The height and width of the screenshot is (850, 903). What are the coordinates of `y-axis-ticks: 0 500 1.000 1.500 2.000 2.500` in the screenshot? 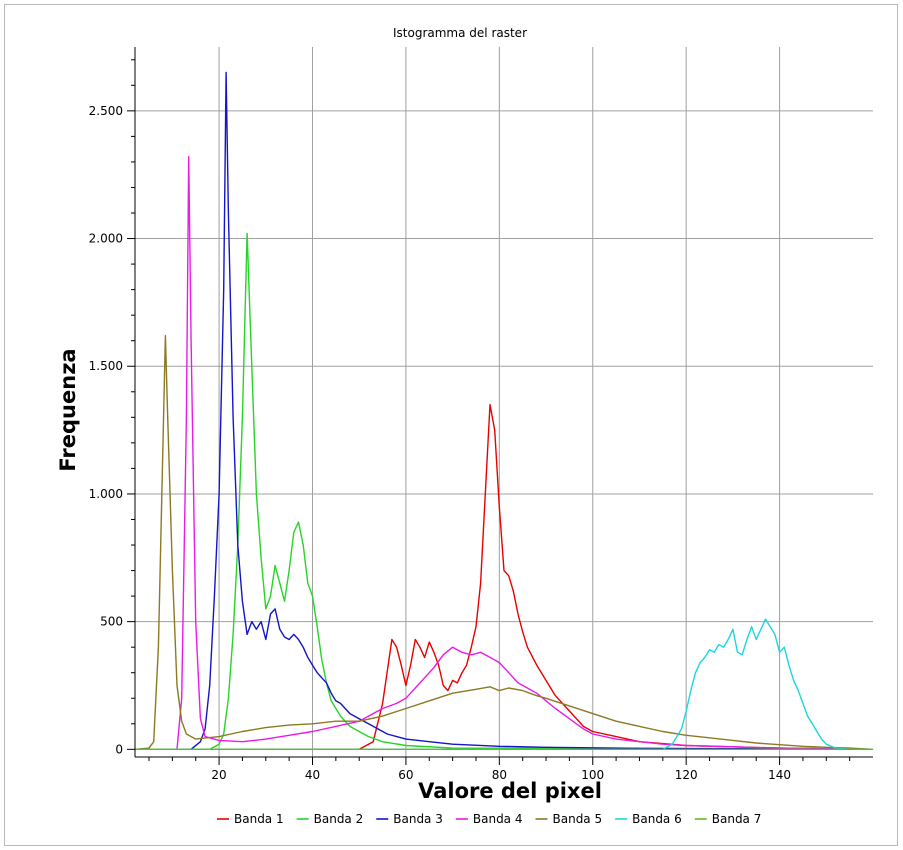 It's located at (112, 407).